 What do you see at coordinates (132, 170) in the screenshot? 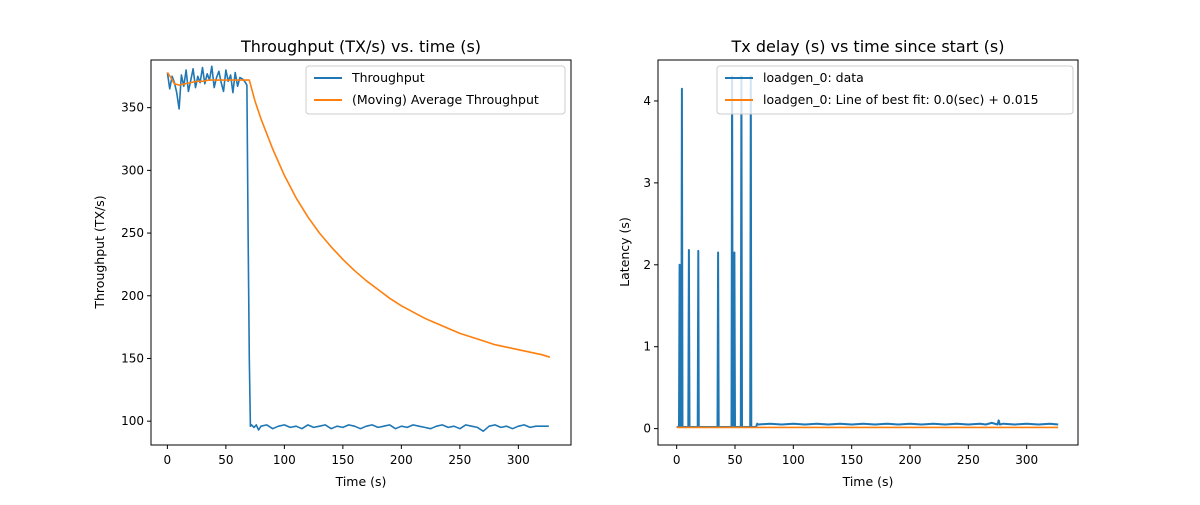
I see `y-tick-label: 300` at bounding box center [132, 170].